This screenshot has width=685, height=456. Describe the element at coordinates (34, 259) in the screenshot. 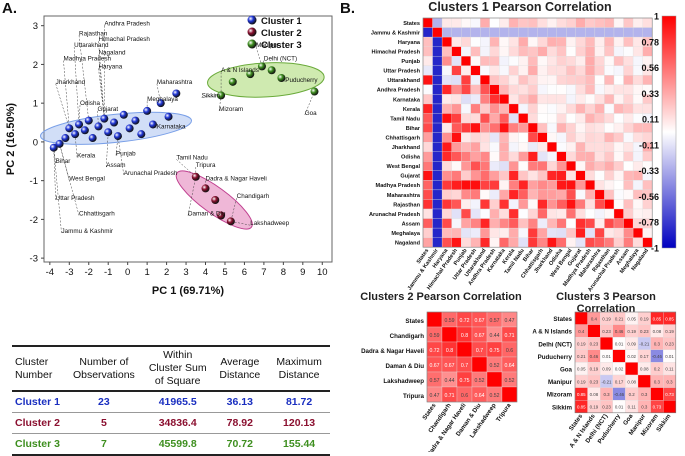

I see `y-tick-label: -3` at that location.